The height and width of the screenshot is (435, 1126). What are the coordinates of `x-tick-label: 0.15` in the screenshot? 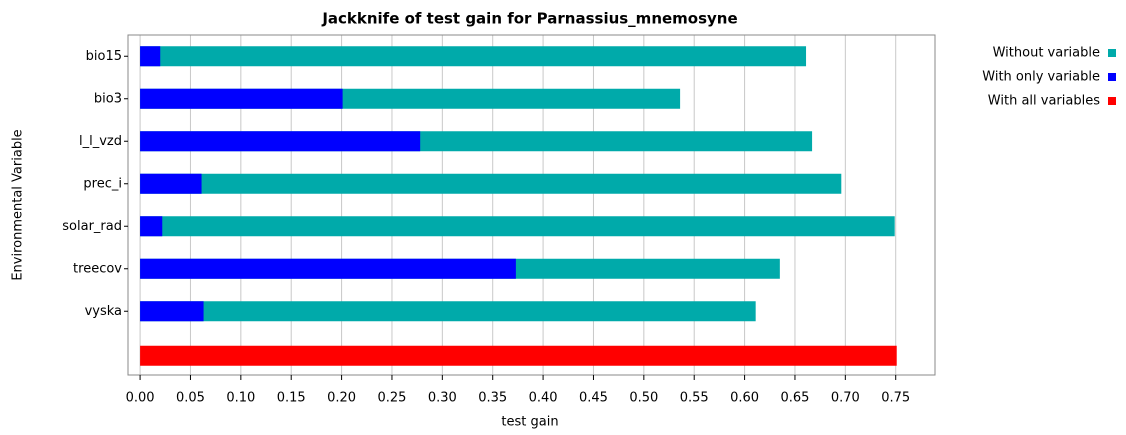 It's located at (291, 398).